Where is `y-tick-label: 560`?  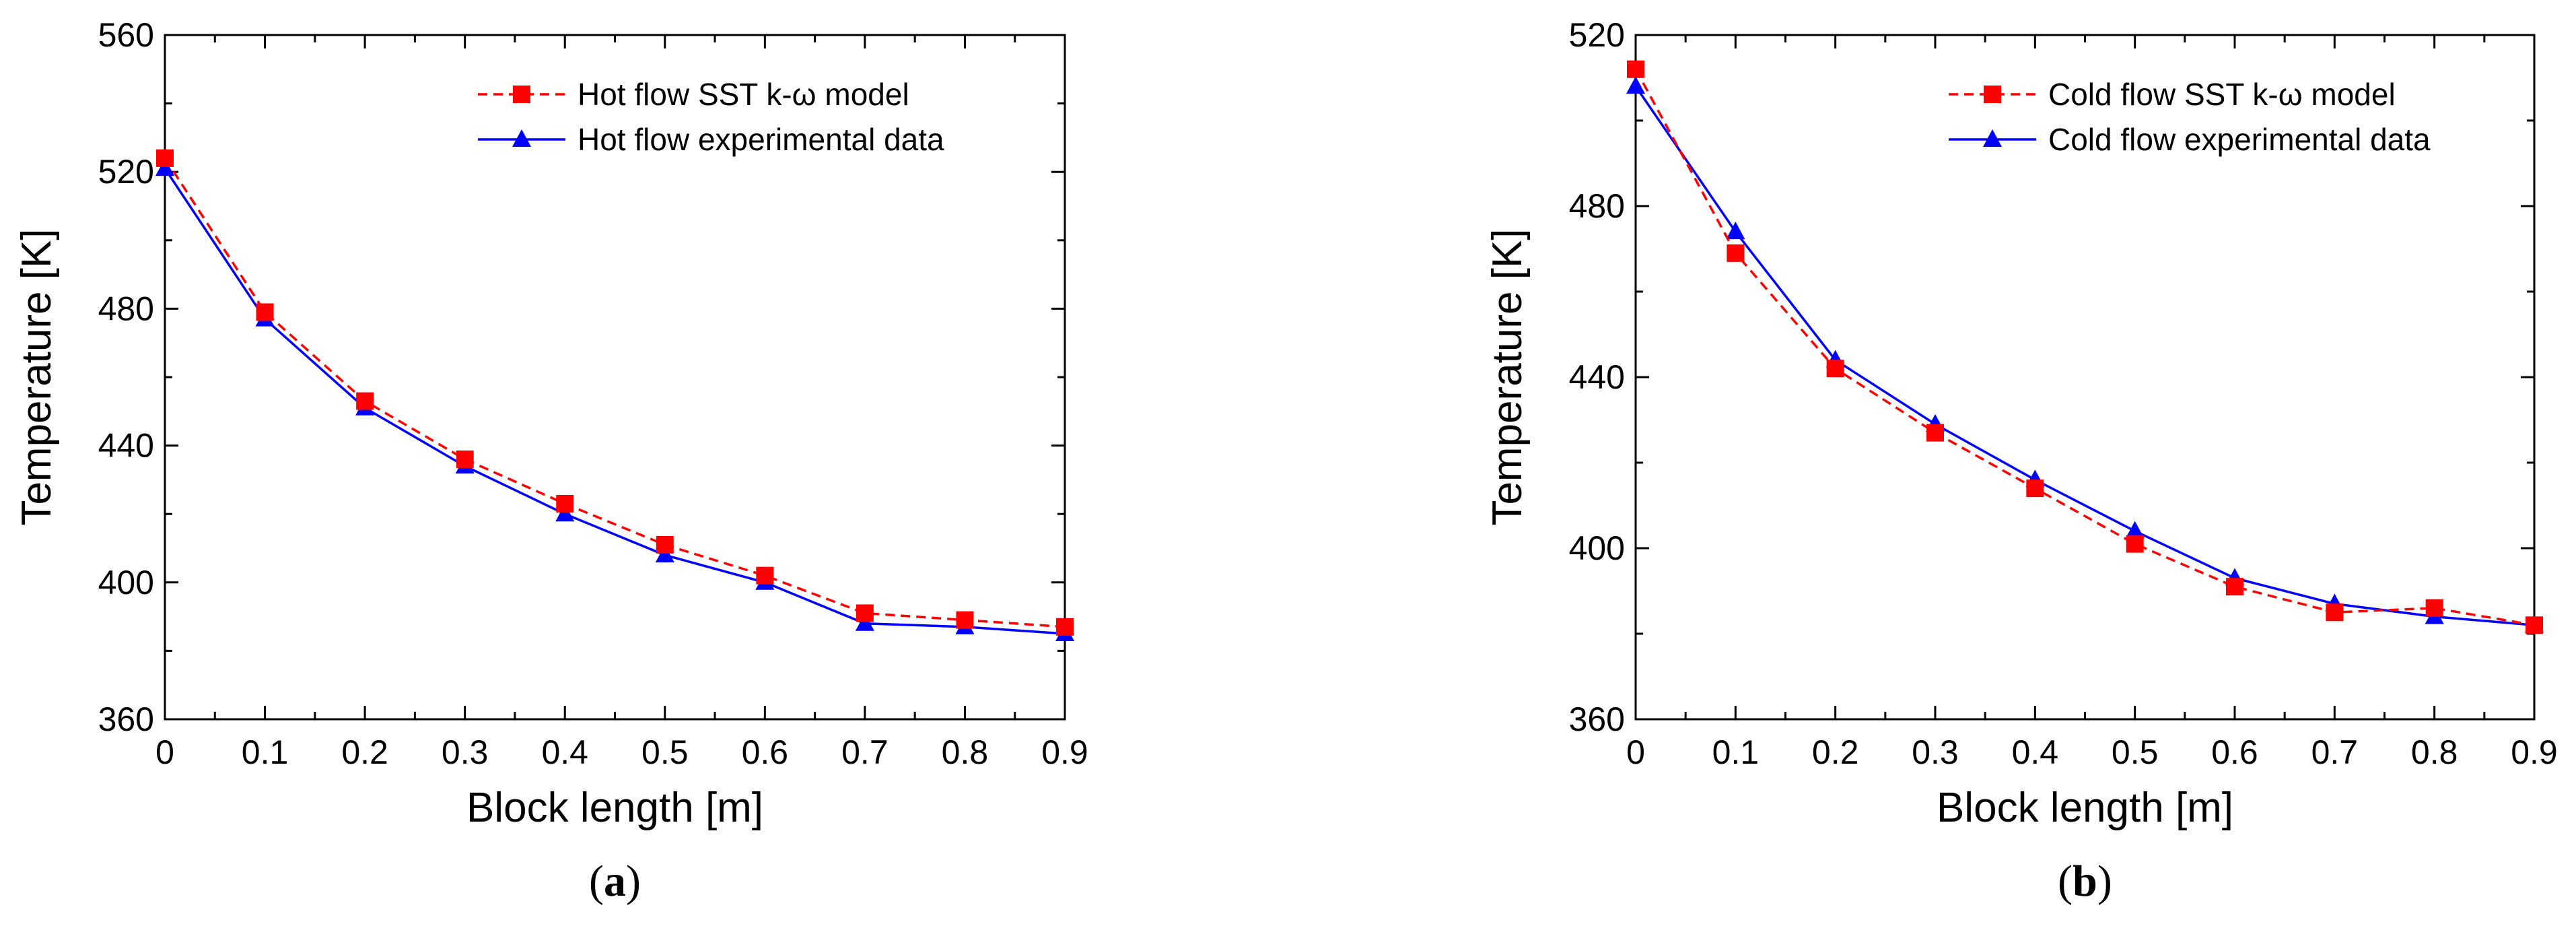
y-tick-label: 560 is located at coordinates (126, 35).